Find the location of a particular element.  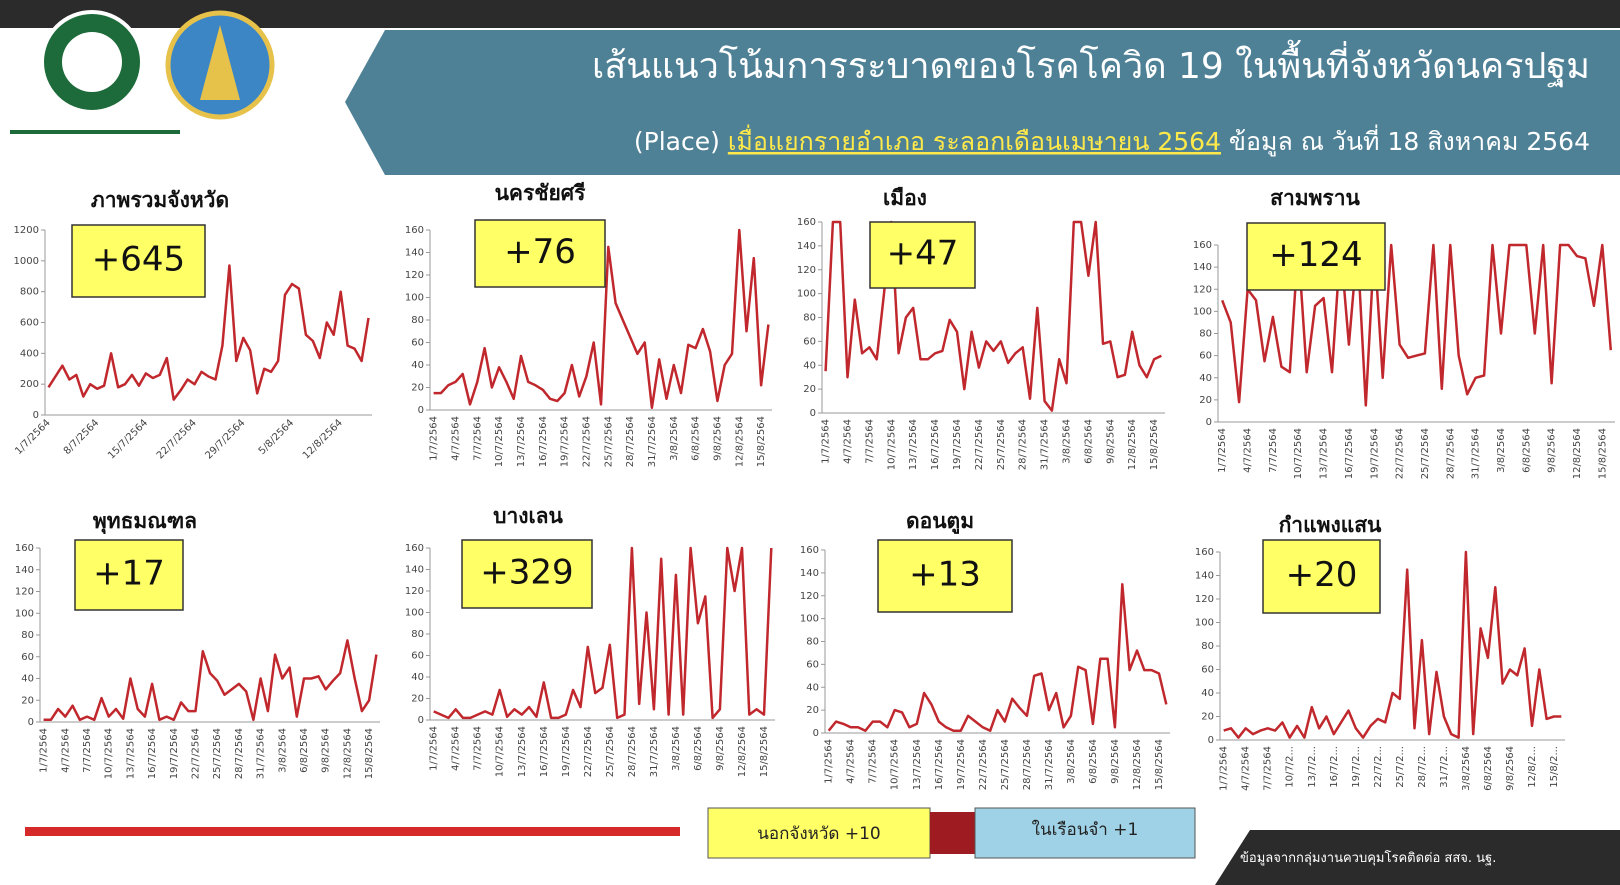

badge: +13 is located at coordinates (945, 575).